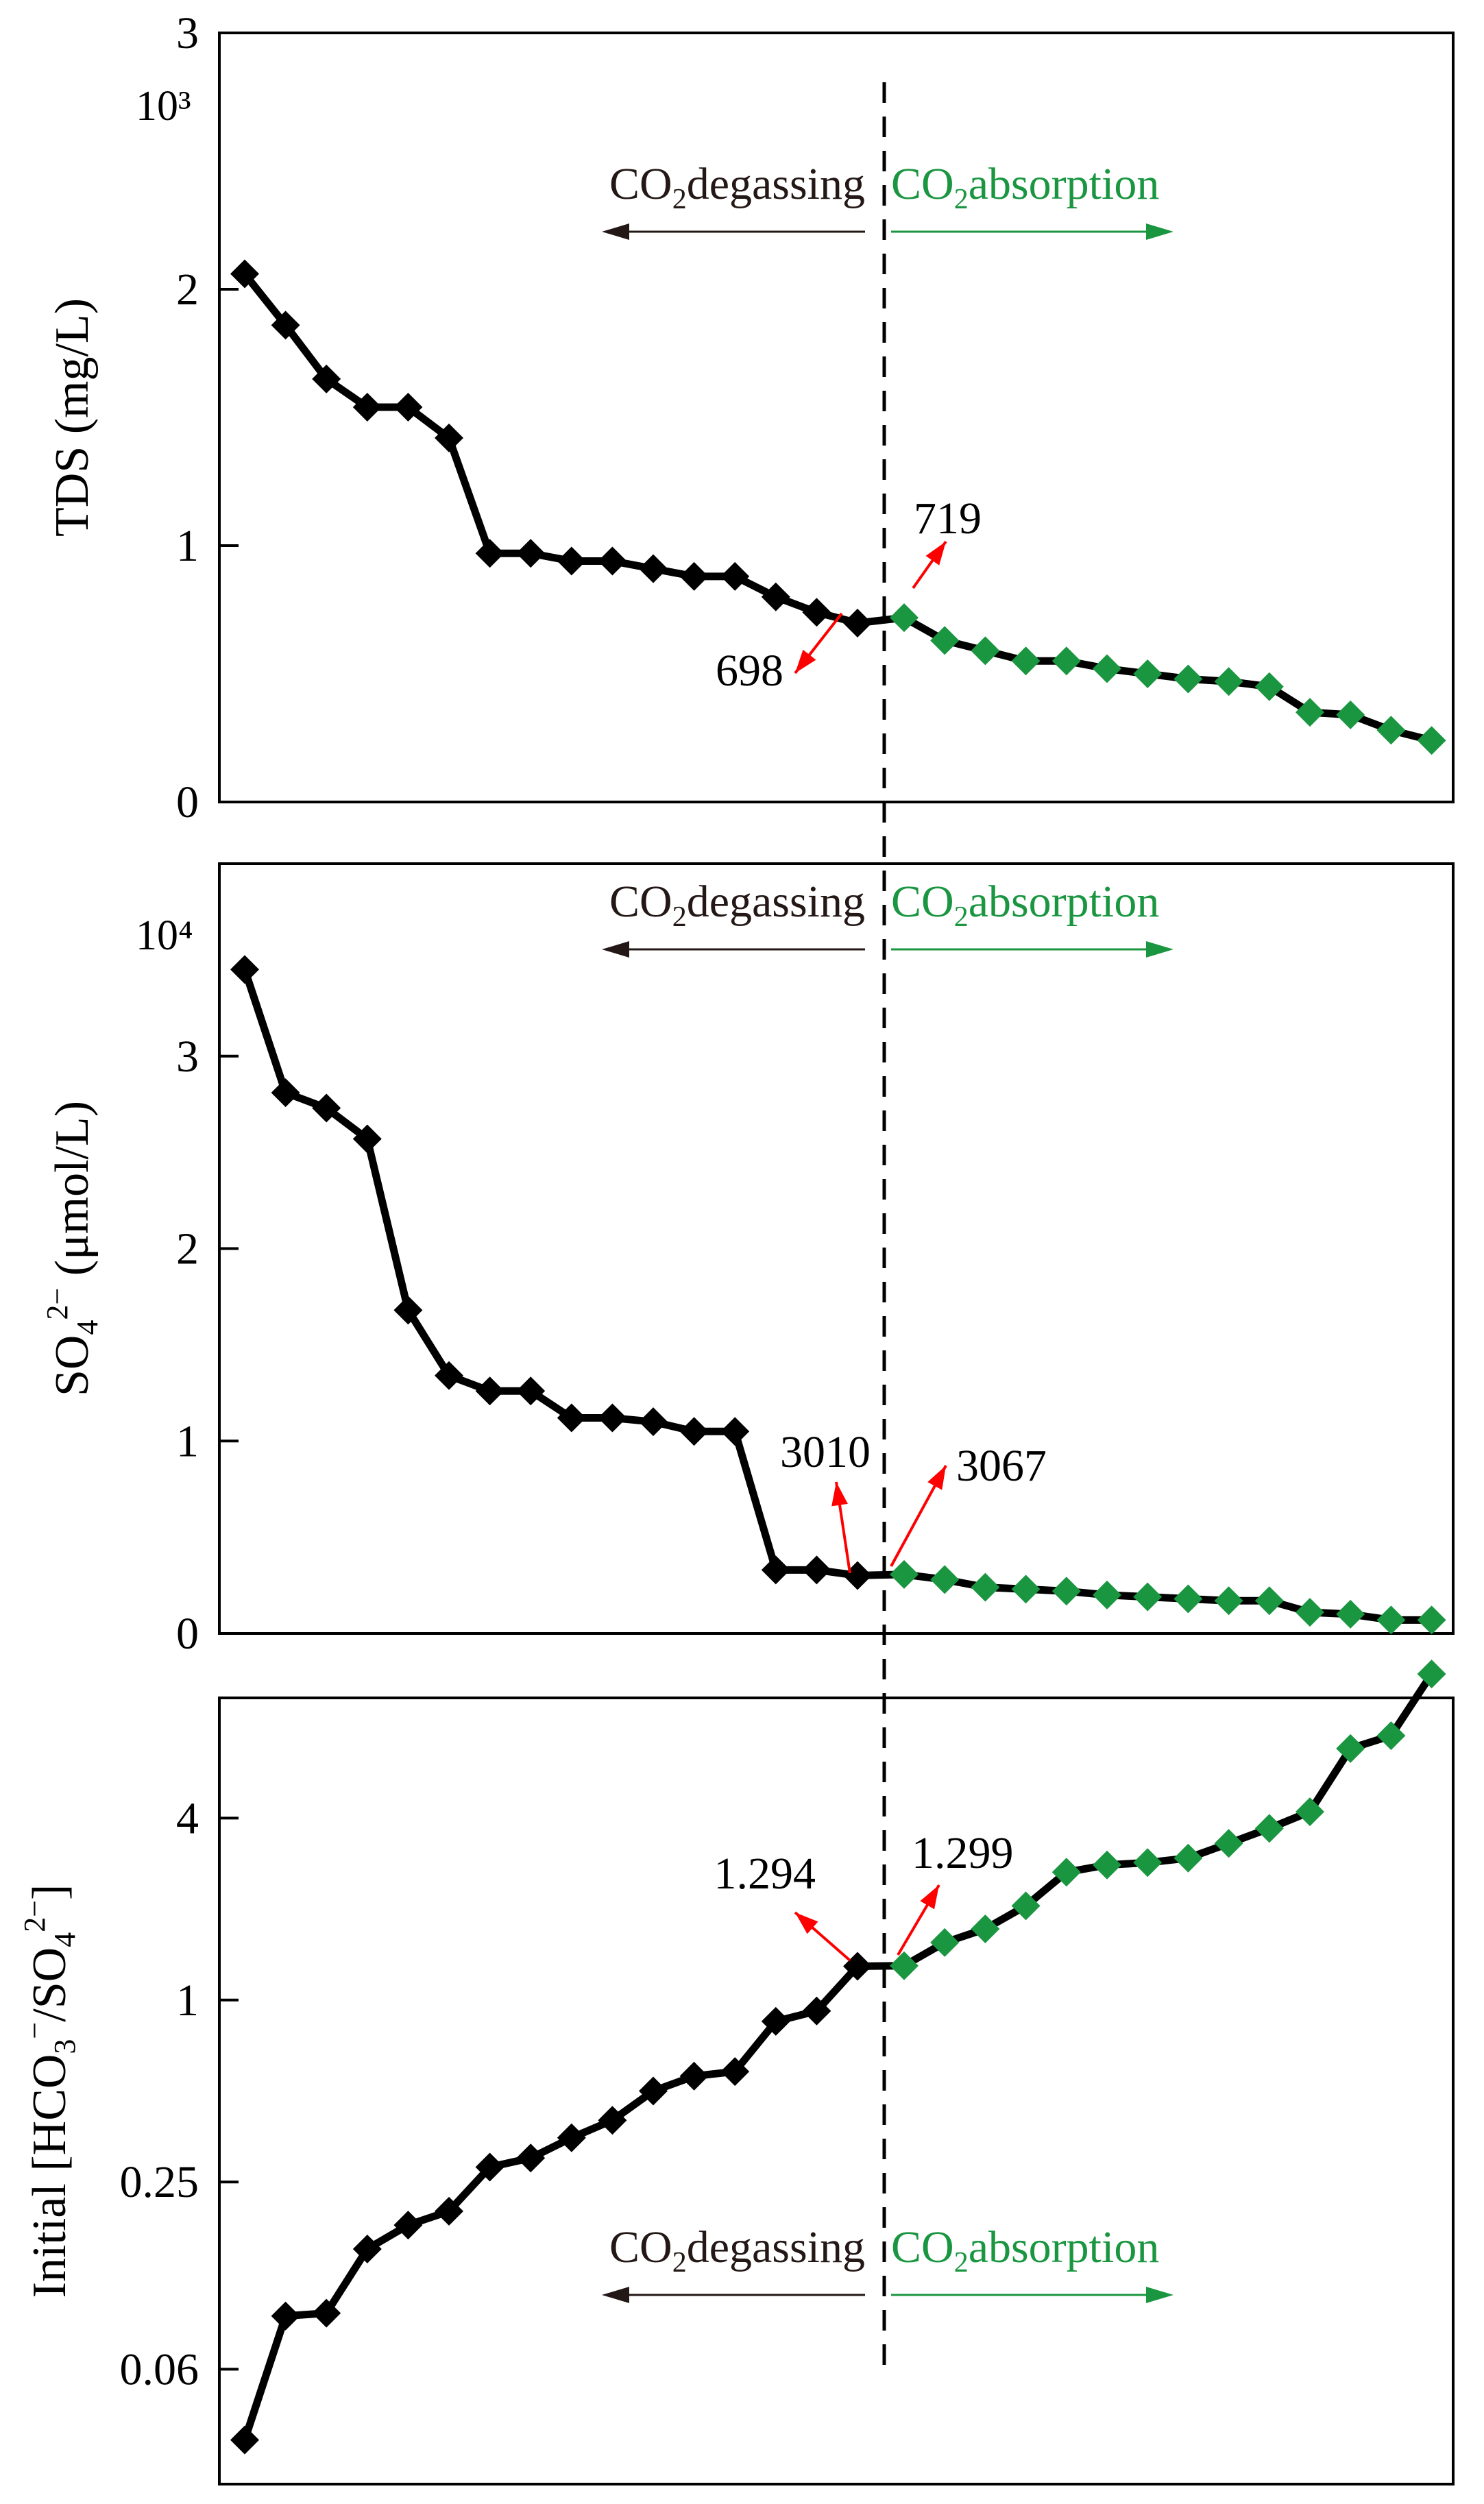 Image resolution: width=1484 pixels, height=2504 pixels. I want to click on y-axis-label: TDS (mg/L), so click(72, 417).